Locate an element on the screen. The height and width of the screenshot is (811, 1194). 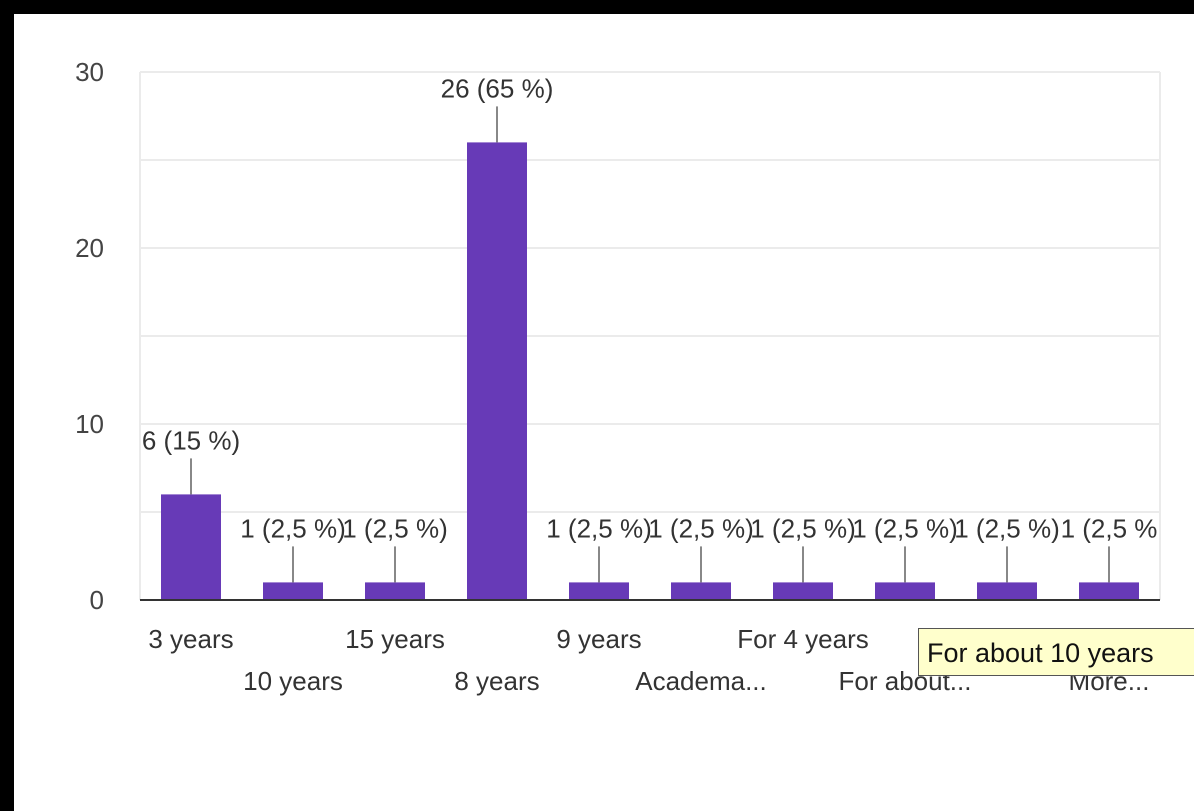
data-label: 26 (65 %) is located at coordinates (497, 88).